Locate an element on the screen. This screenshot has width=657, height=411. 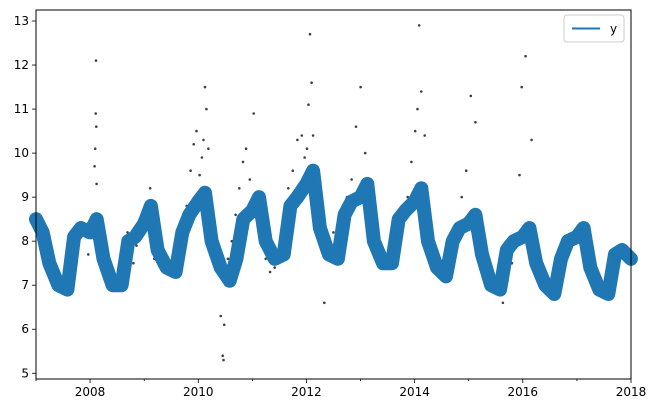
y-tick-label: 12 is located at coordinates (21, 65).